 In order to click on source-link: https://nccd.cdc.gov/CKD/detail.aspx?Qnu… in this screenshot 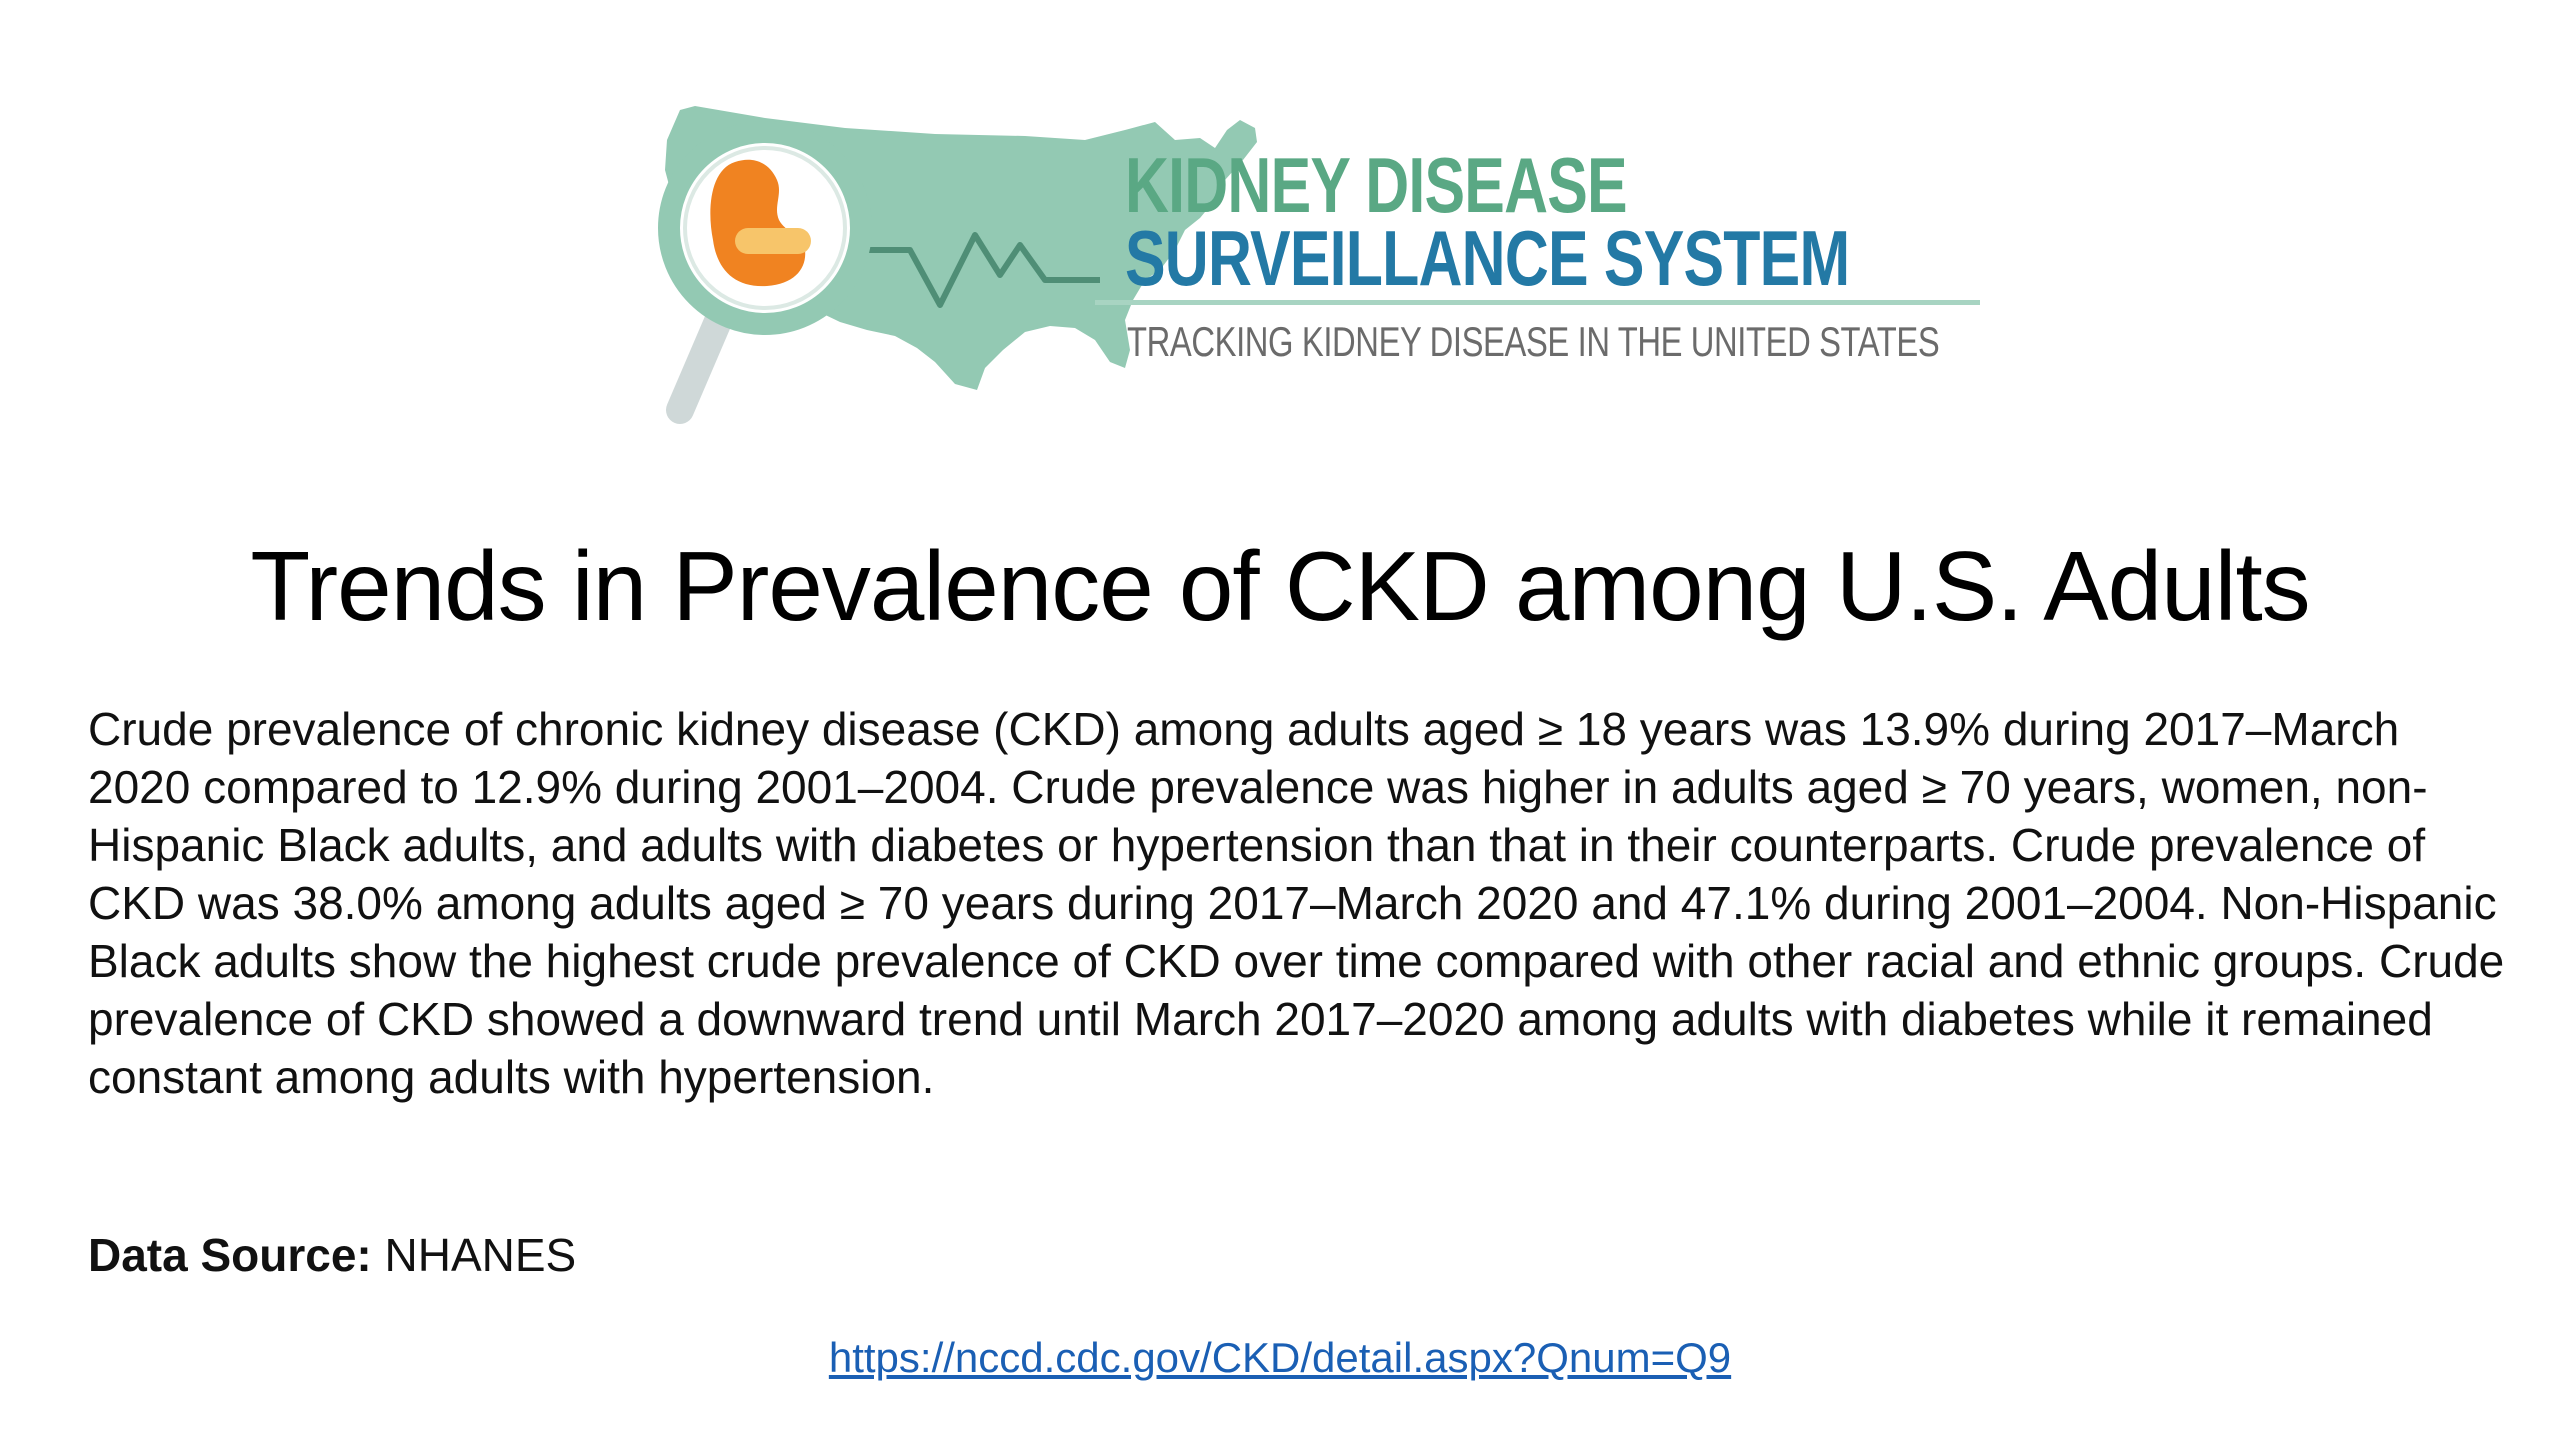, I will do `click(1280, 1357)`.